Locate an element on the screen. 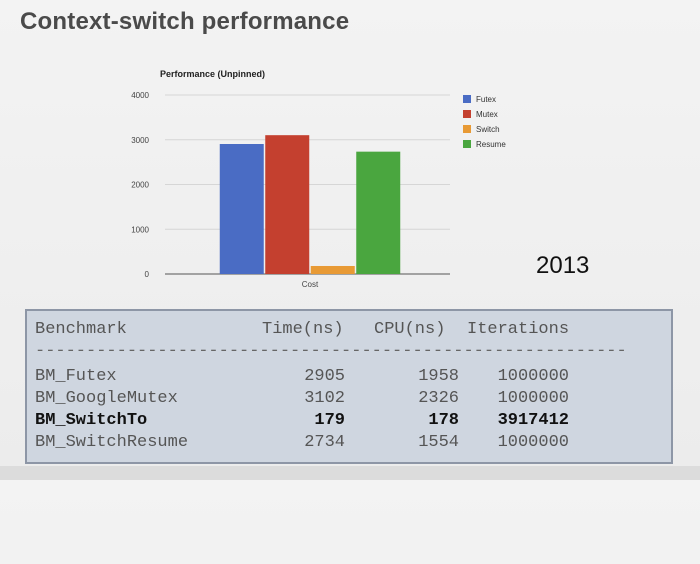 The height and width of the screenshot is (564, 700). bar-switch is located at coordinates (332, 269).